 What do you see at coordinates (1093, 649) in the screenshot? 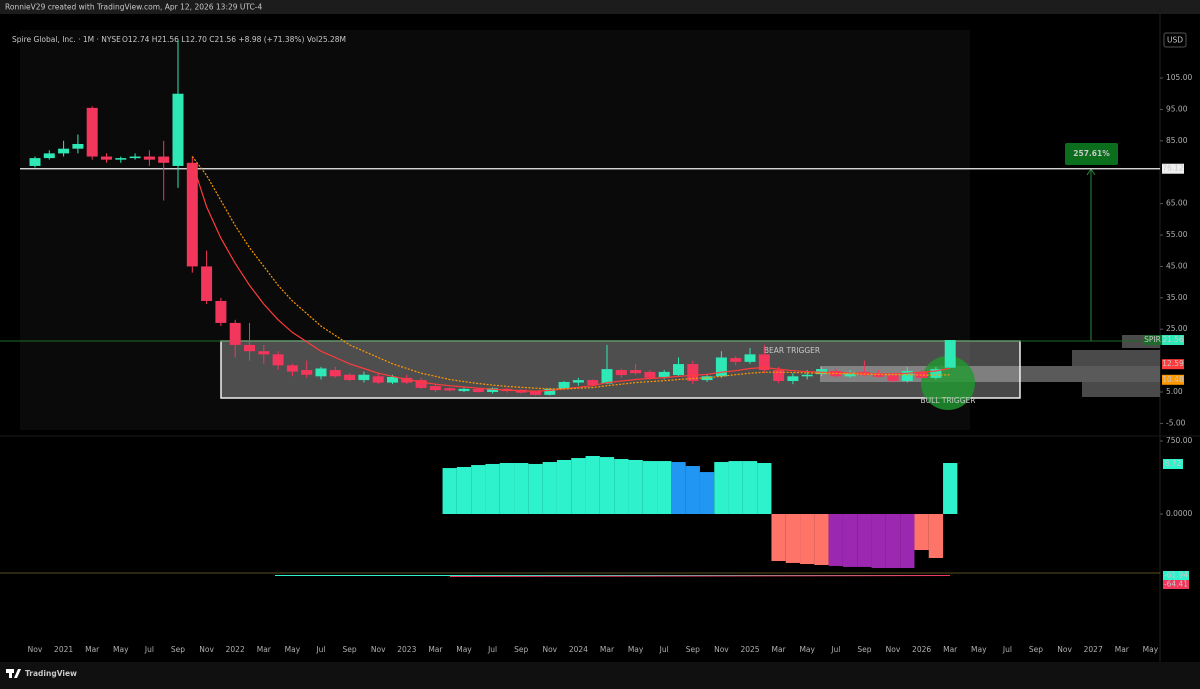
I see `x-tick-label: 2027` at bounding box center [1093, 649].